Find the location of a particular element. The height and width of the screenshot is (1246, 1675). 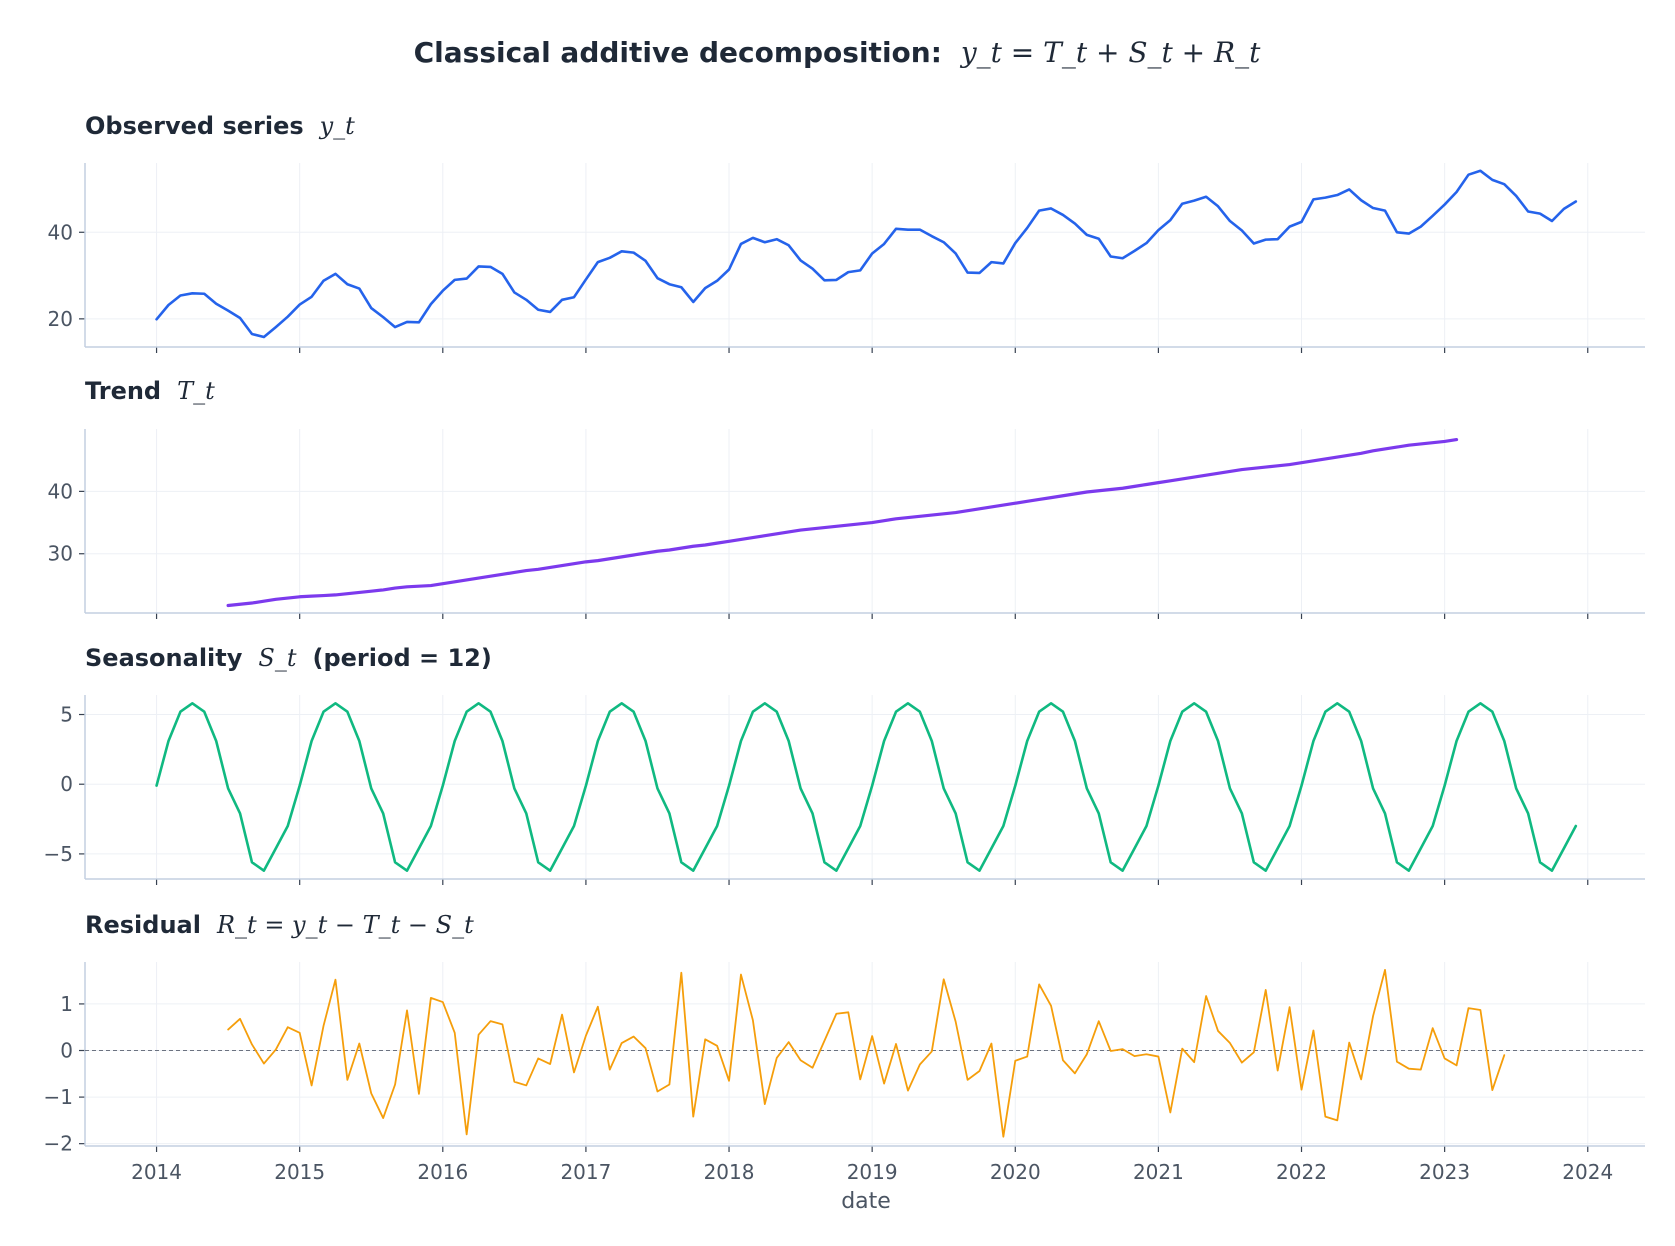

panel-title: Trend T_t is located at coordinates (150, 391).